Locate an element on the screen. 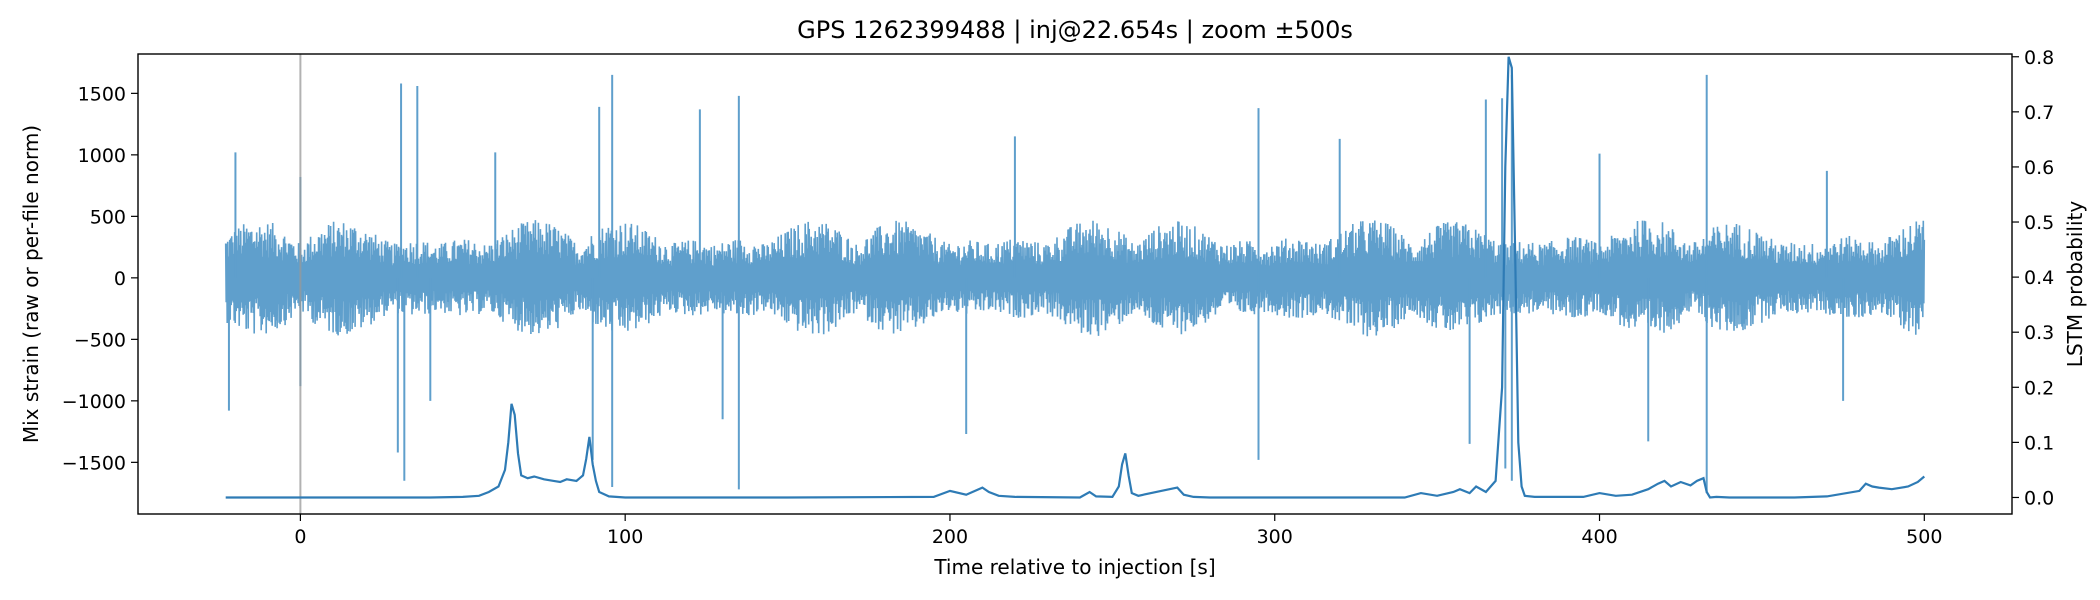 Image resolution: width=2100 pixels, height=600 pixels. y-left-tick-label: −1500 is located at coordinates (94, 463).